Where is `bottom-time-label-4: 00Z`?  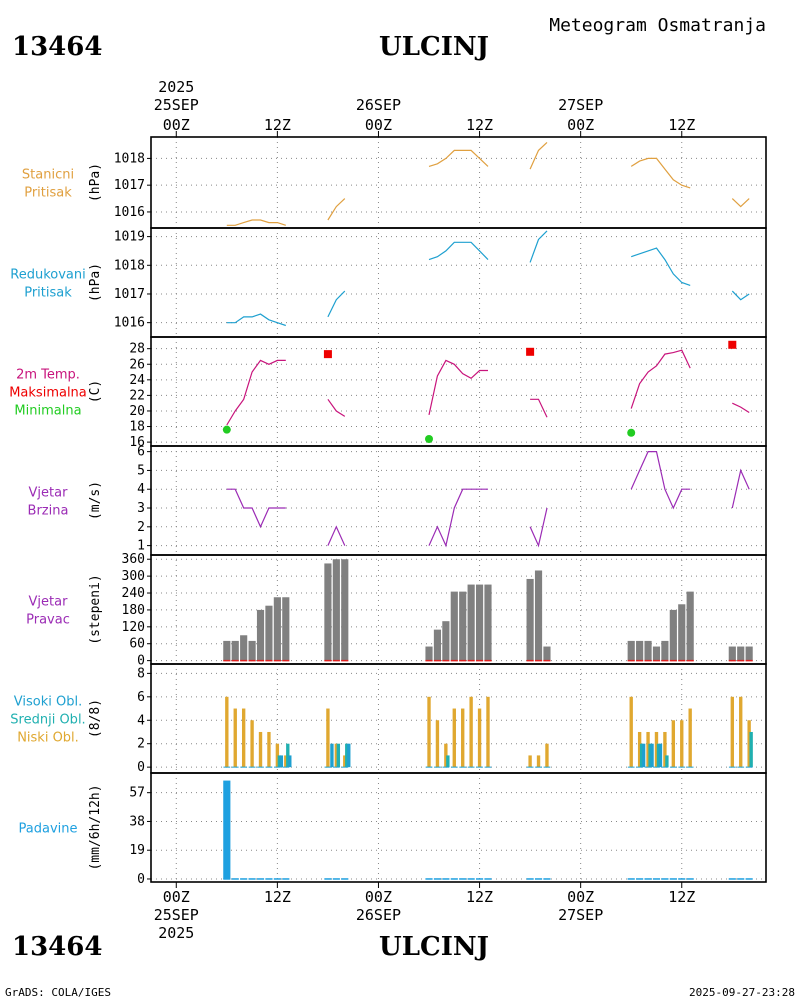 bottom-time-label-4: 00Z is located at coordinates (580, 897).